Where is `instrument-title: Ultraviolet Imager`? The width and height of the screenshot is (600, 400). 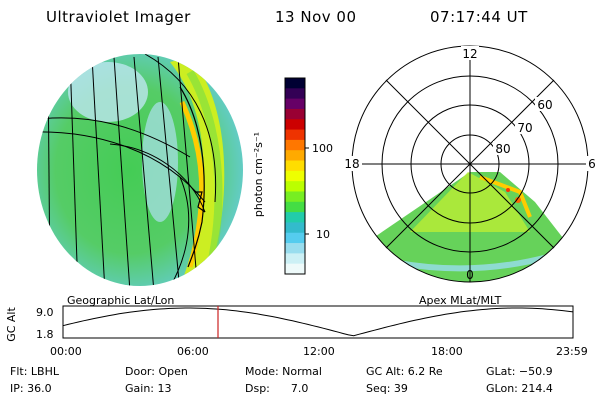
instrument-title: Ultraviolet Imager is located at coordinates (118, 17).